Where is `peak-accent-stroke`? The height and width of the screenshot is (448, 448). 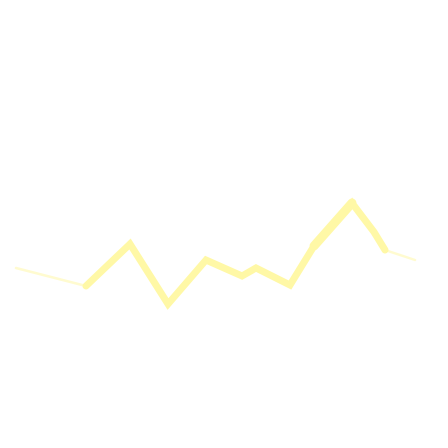 peak-accent-stroke is located at coordinates (333, 224).